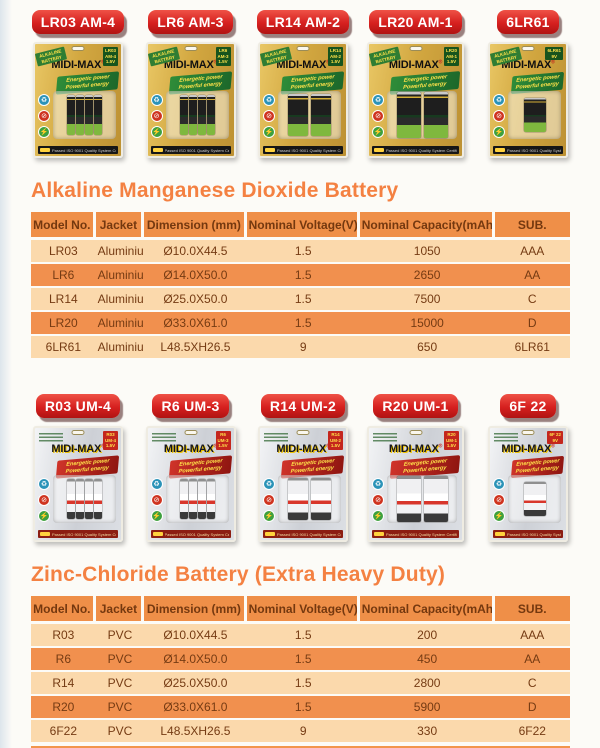 The image size is (600, 748). I want to click on cell-capacity: 1050, so click(427, 252).